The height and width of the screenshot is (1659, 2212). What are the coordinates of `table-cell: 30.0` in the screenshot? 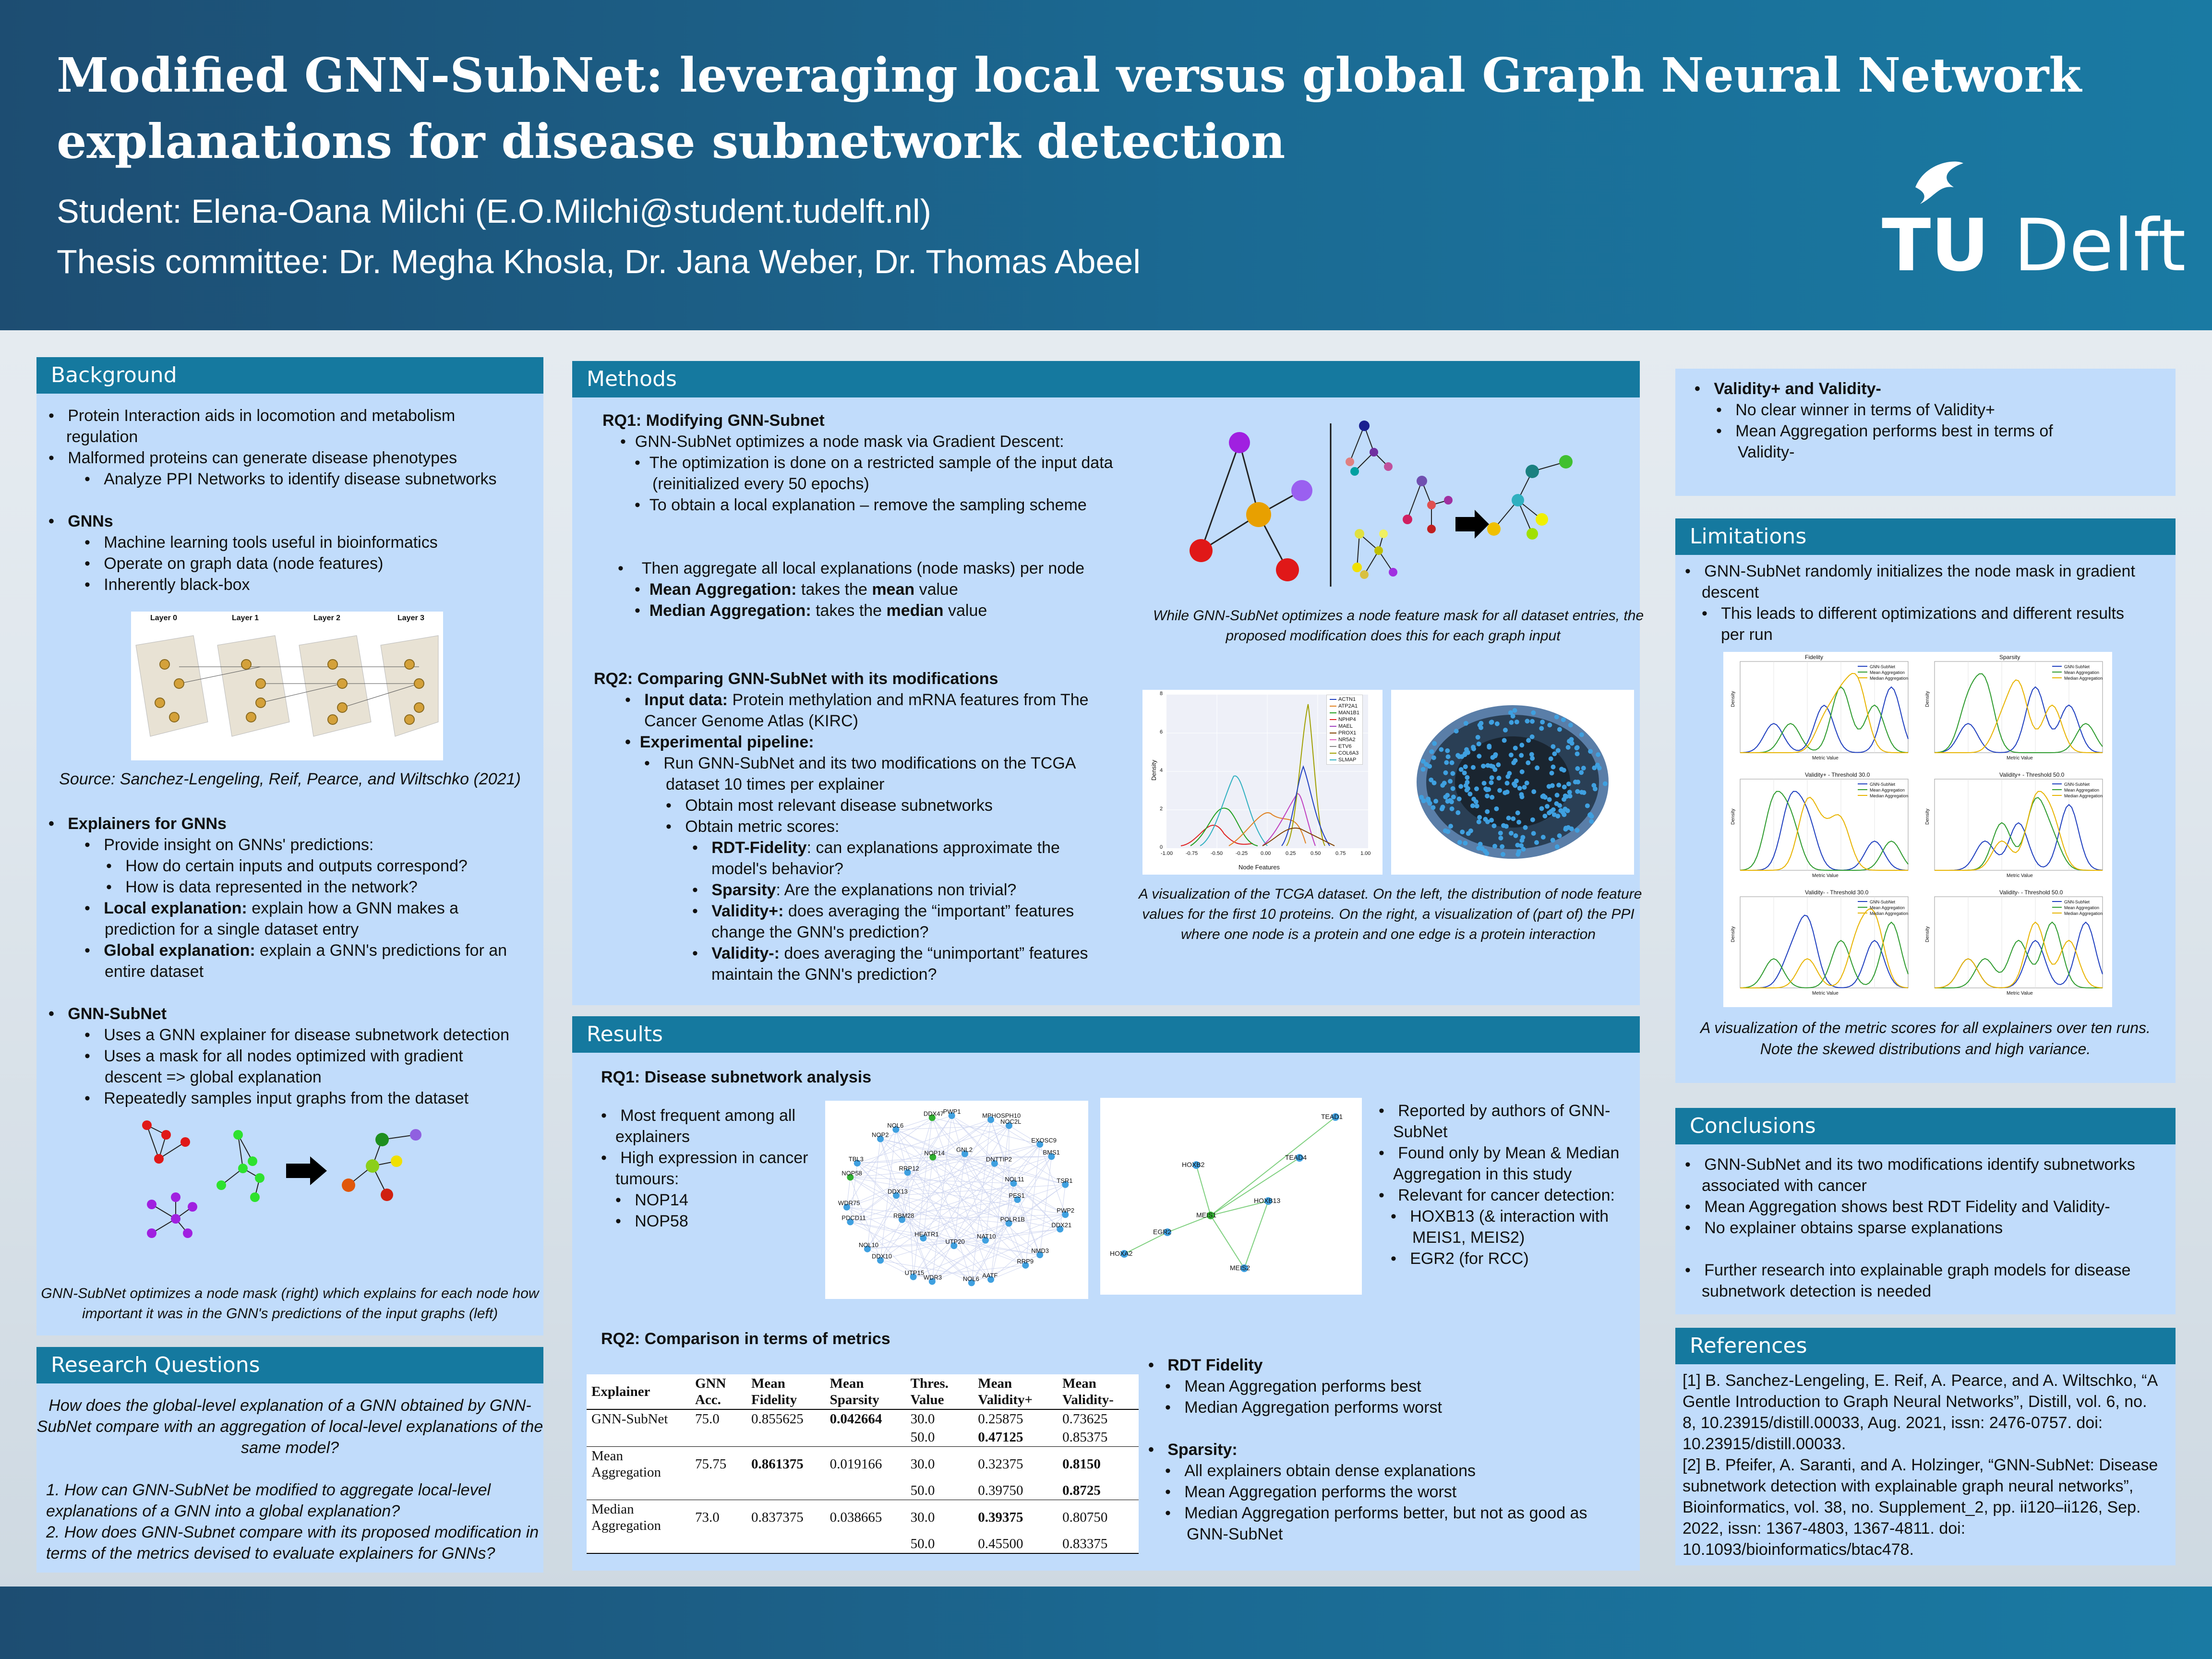 It's located at (922, 1419).